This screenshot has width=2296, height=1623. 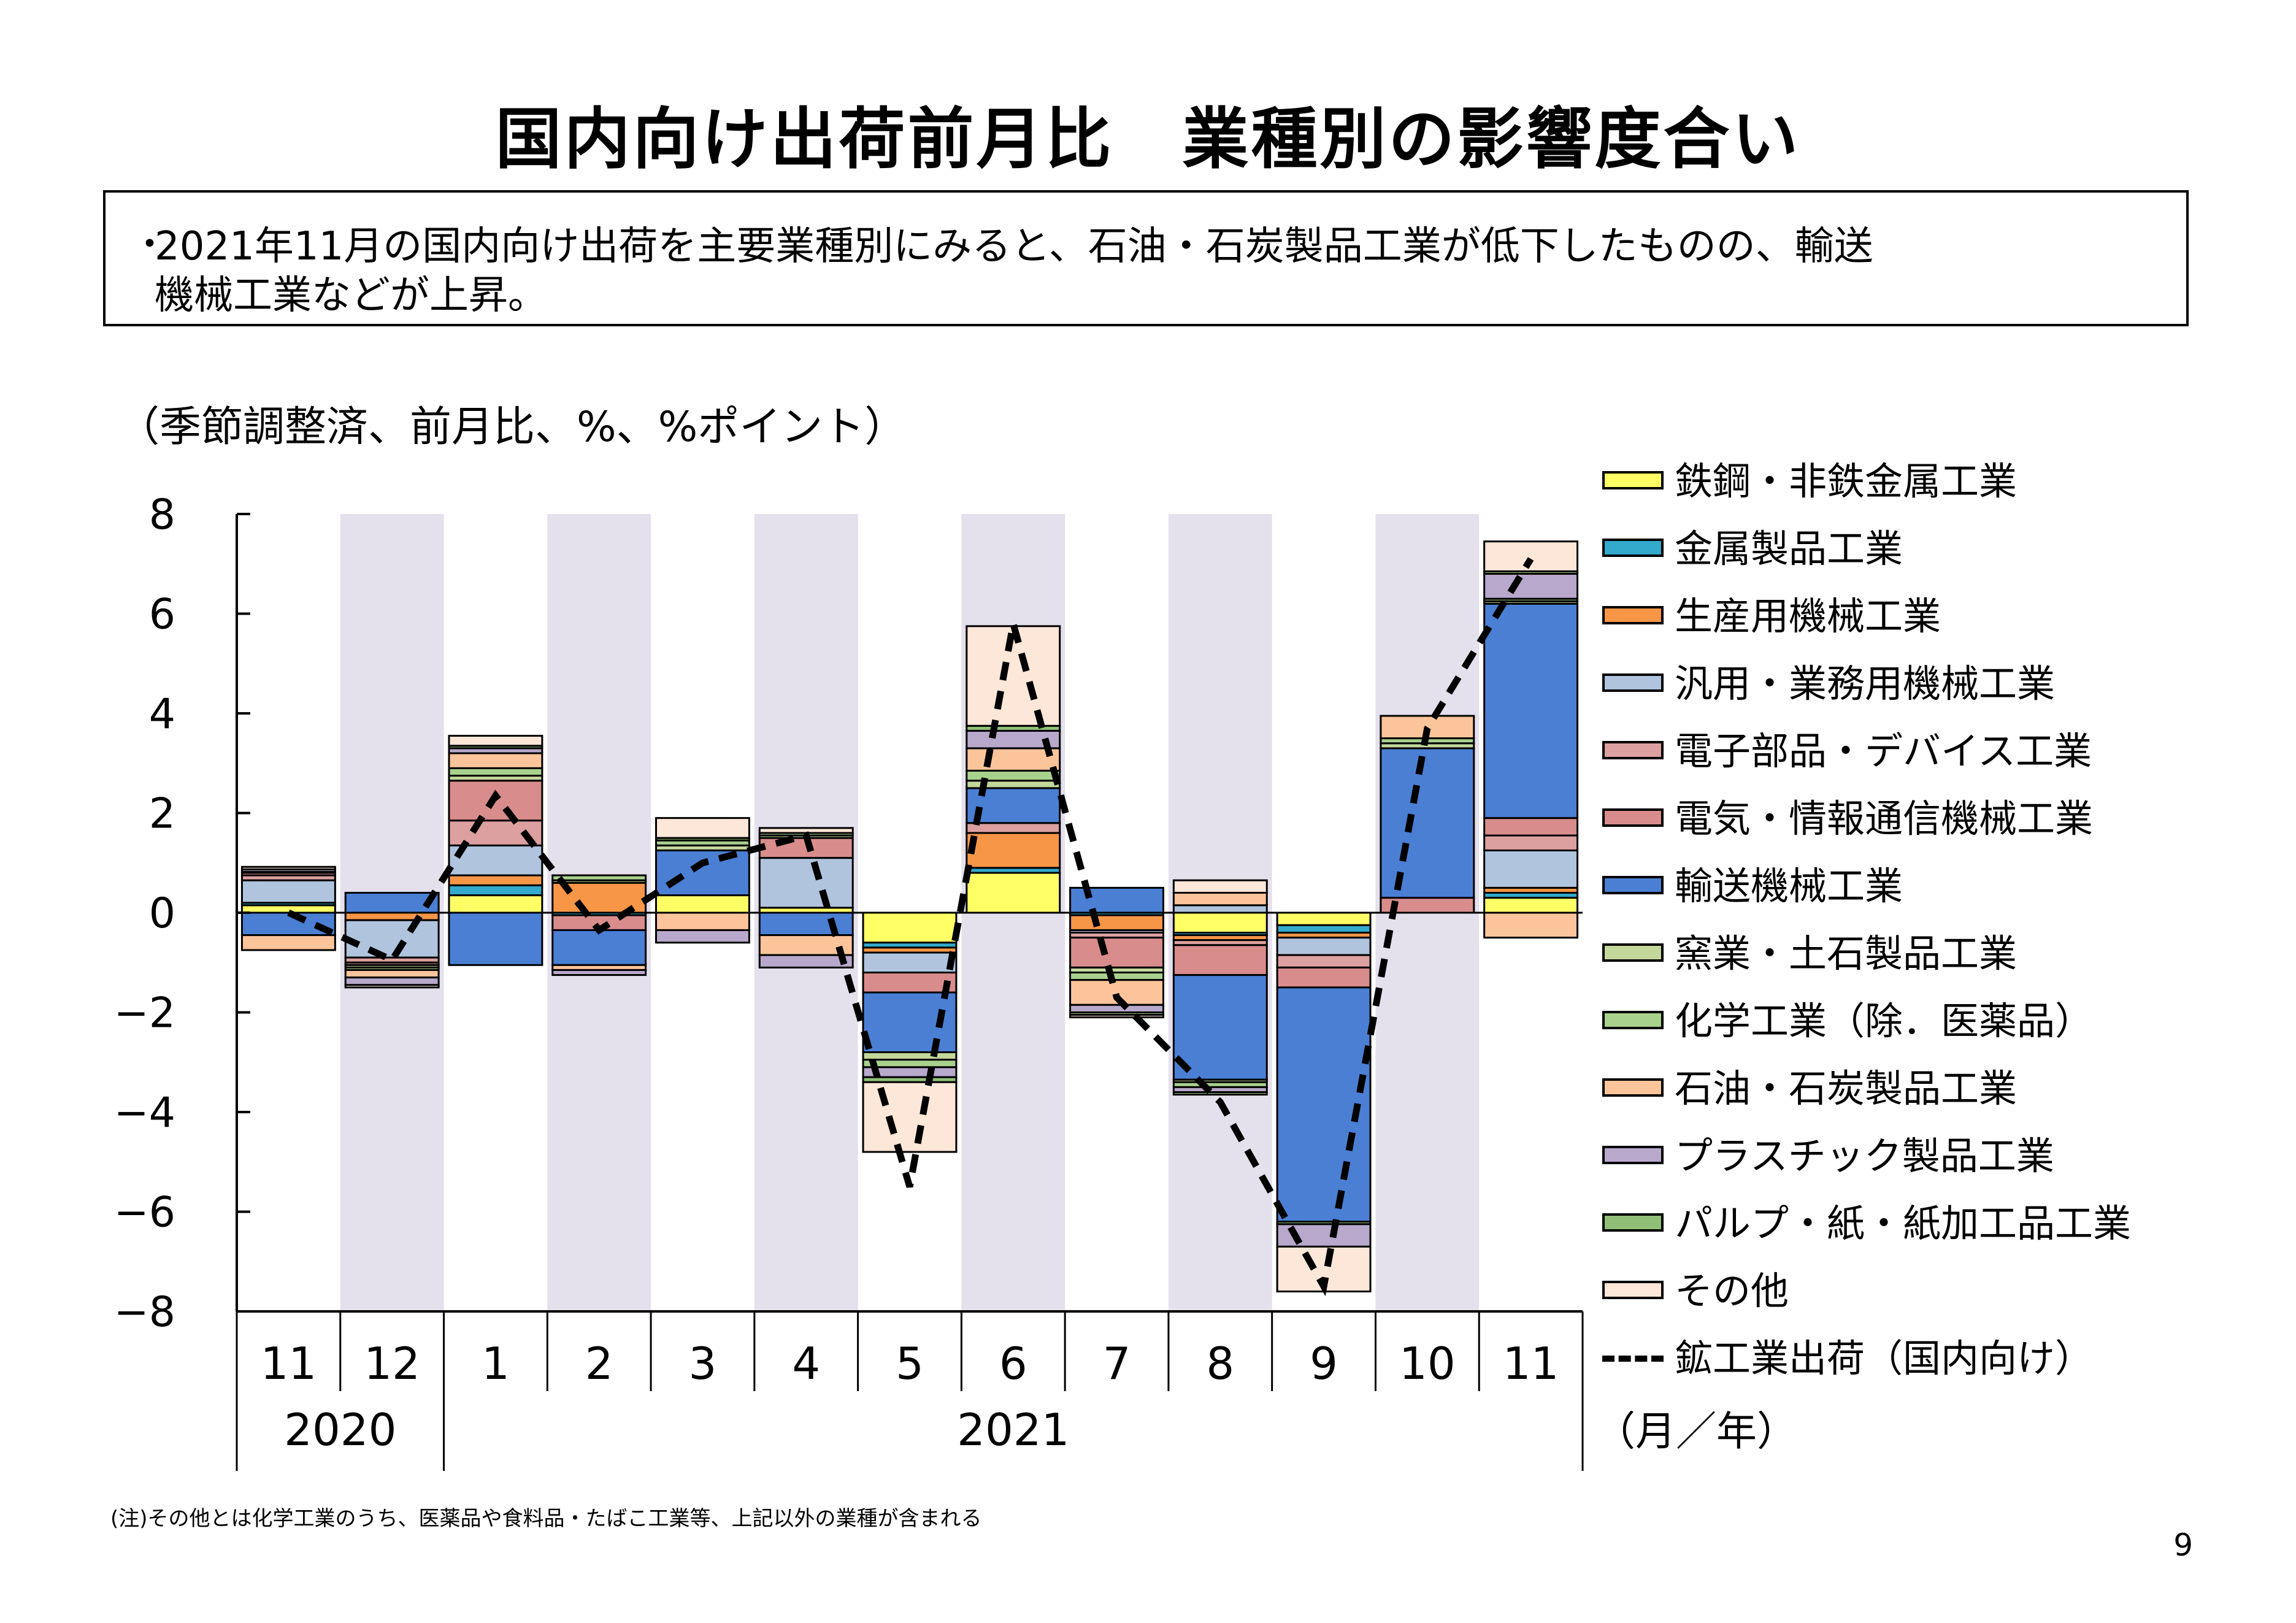 I want to click on x-tick-label: 12, so click(x=392, y=1363).